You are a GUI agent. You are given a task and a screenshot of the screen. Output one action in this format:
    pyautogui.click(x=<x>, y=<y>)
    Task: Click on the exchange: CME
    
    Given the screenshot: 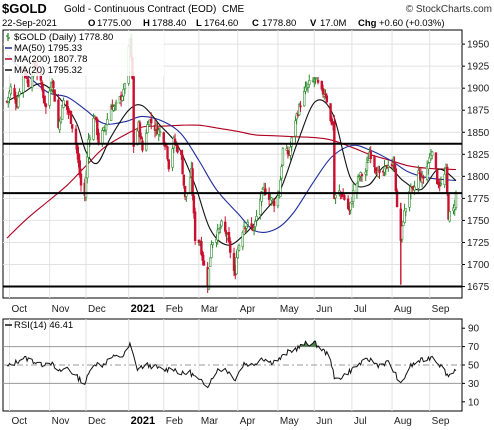 What is the action you would take?
    pyautogui.click(x=233, y=9)
    